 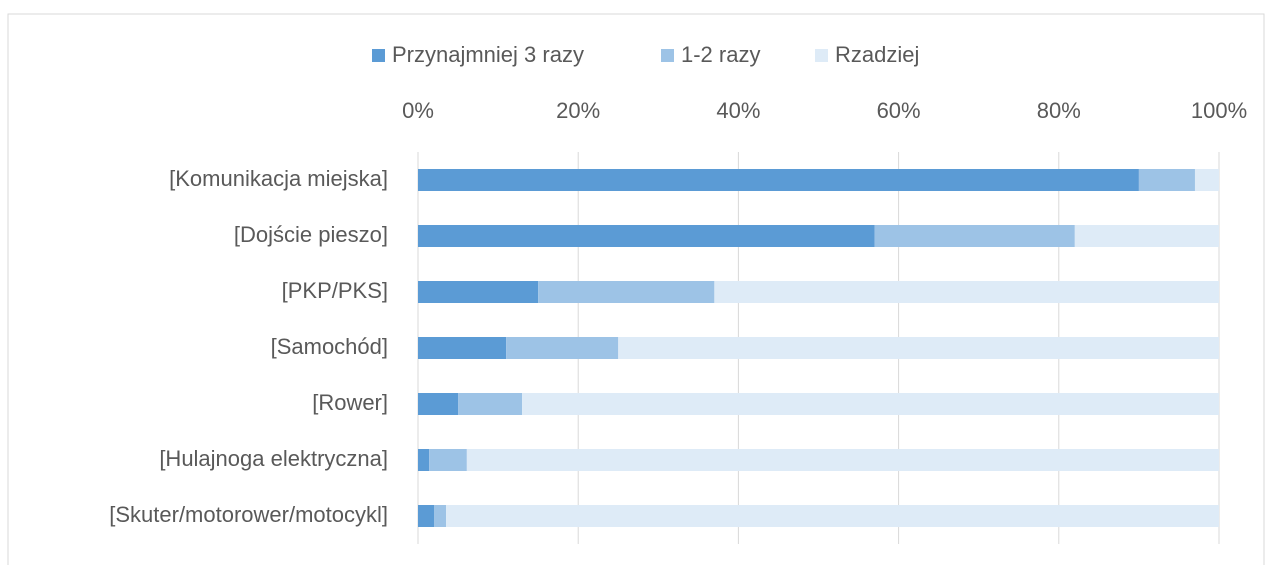 What do you see at coordinates (248, 514) in the screenshot?
I see `y-tick-label: [Skuter/motorower/motocykl]` at bounding box center [248, 514].